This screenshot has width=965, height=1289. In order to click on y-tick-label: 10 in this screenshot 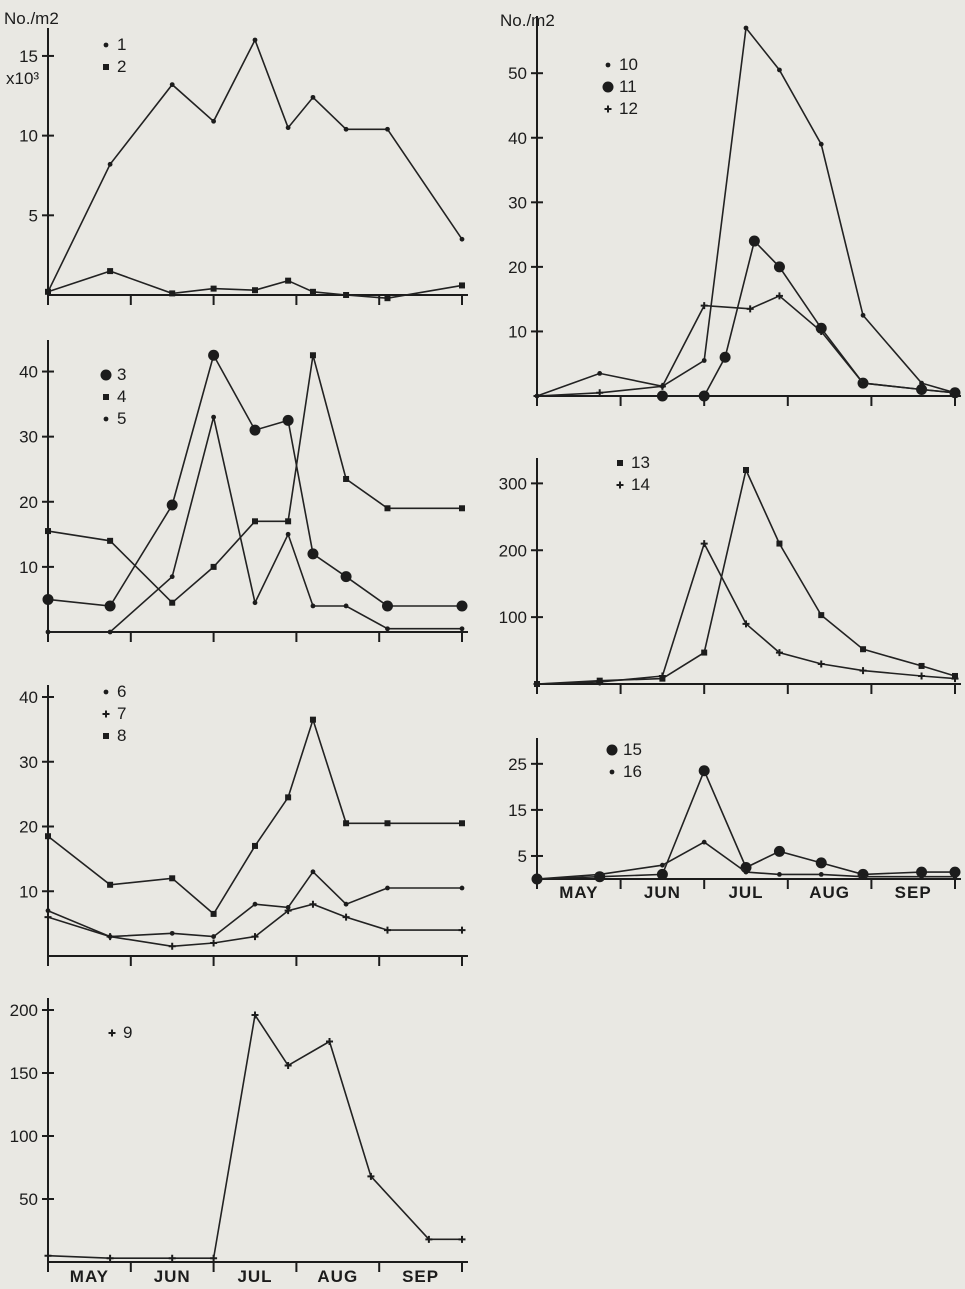, I will do `click(28, 567)`.